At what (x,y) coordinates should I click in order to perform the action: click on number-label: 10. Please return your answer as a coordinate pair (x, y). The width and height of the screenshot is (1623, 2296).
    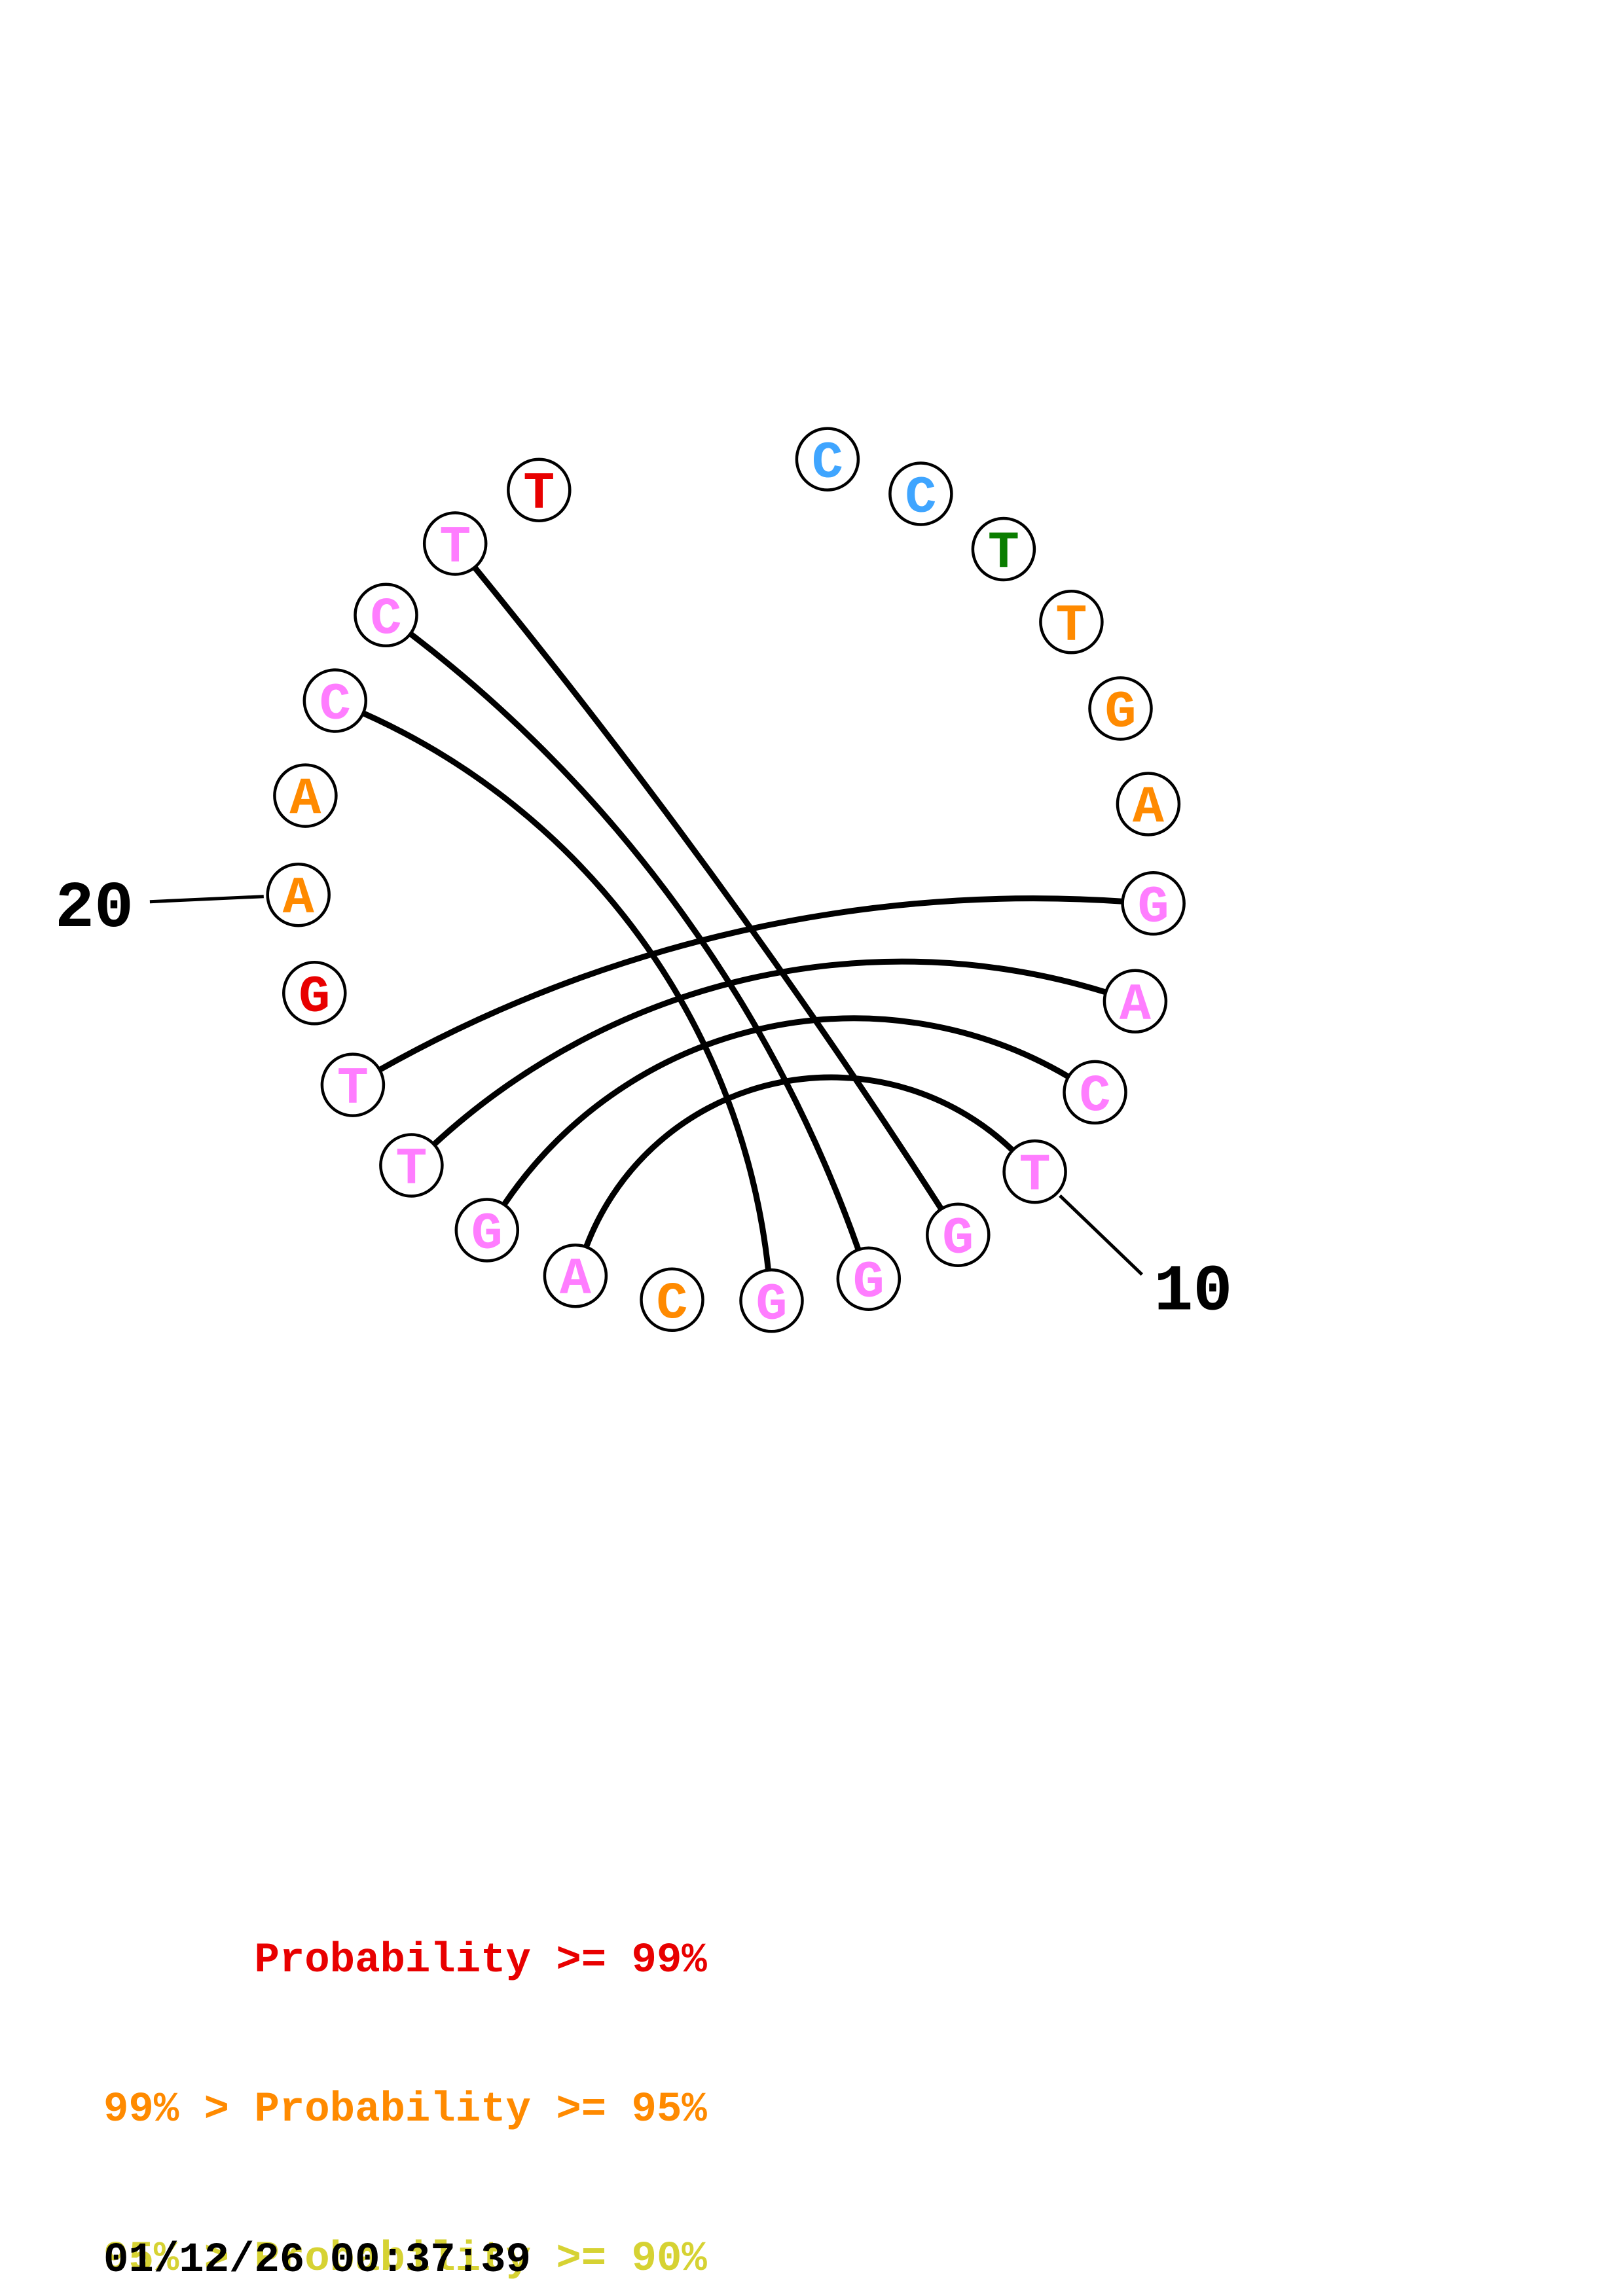
    Looking at the image, I should click on (1193, 1293).